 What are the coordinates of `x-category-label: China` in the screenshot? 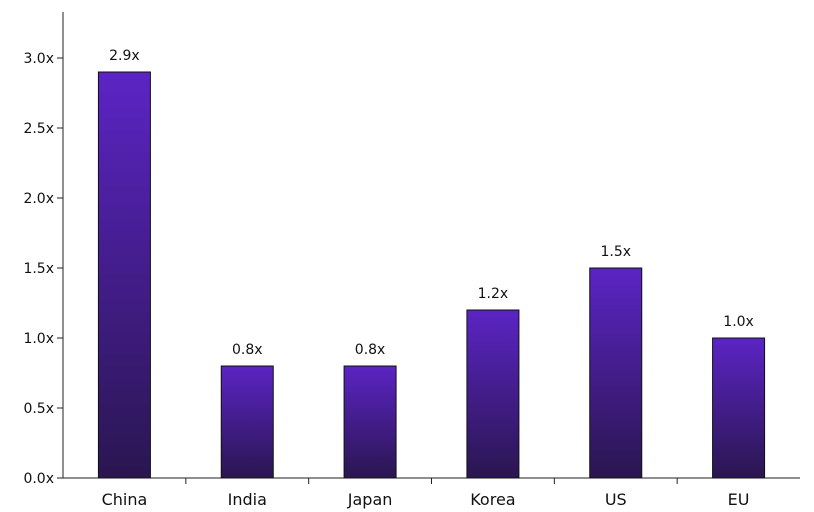 It's located at (125, 499).